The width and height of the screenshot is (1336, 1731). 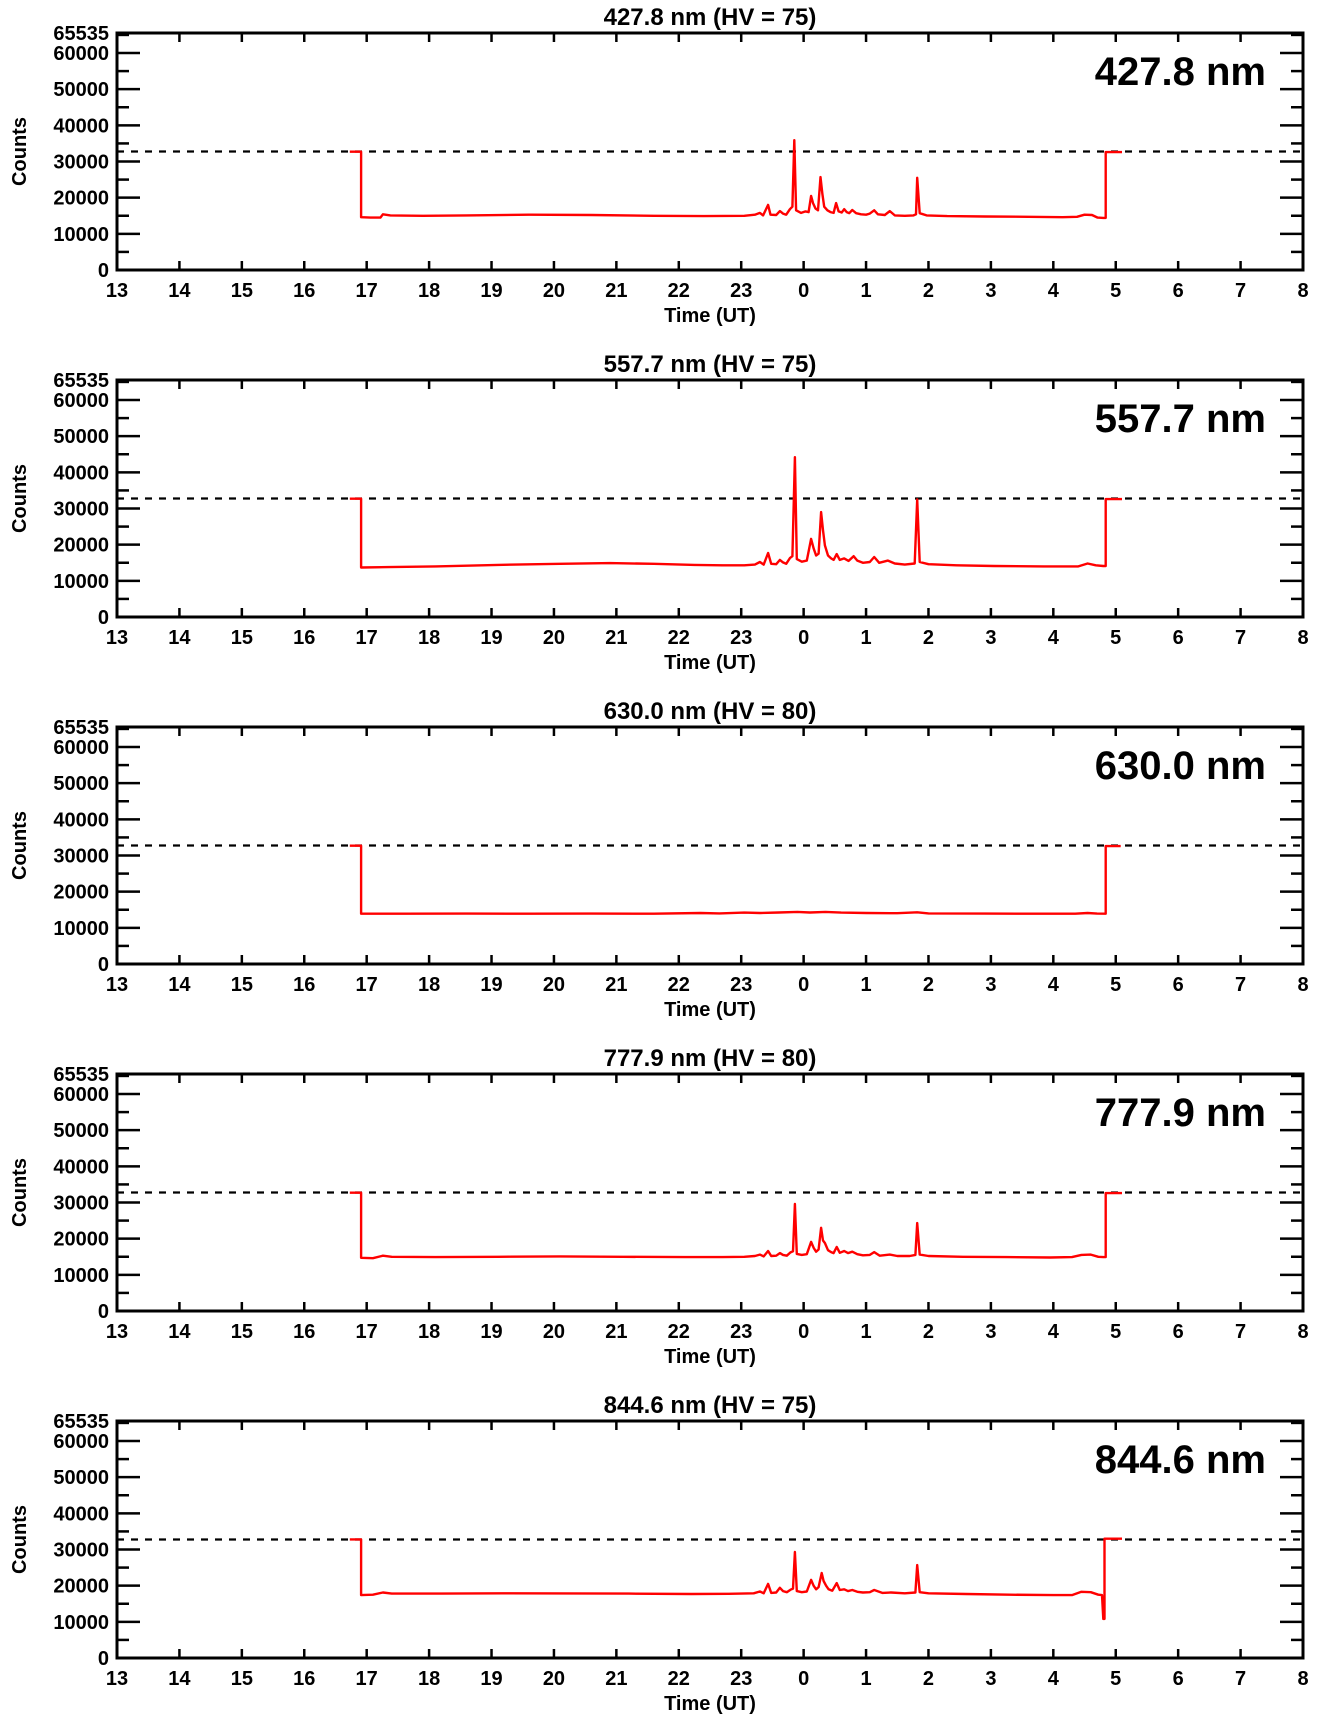 What do you see at coordinates (1054, 291) in the screenshot?
I see `x-tick-label: 4` at bounding box center [1054, 291].